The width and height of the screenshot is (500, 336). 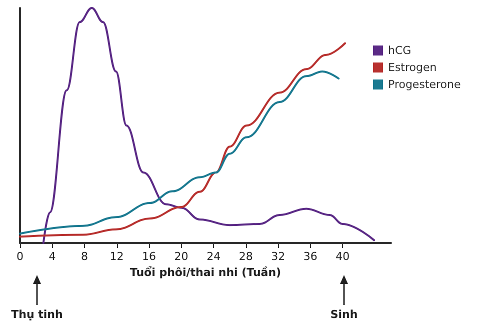 What do you see at coordinates (245, 256) in the screenshot?
I see `x-tick-label: 28` at bounding box center [245, 256].